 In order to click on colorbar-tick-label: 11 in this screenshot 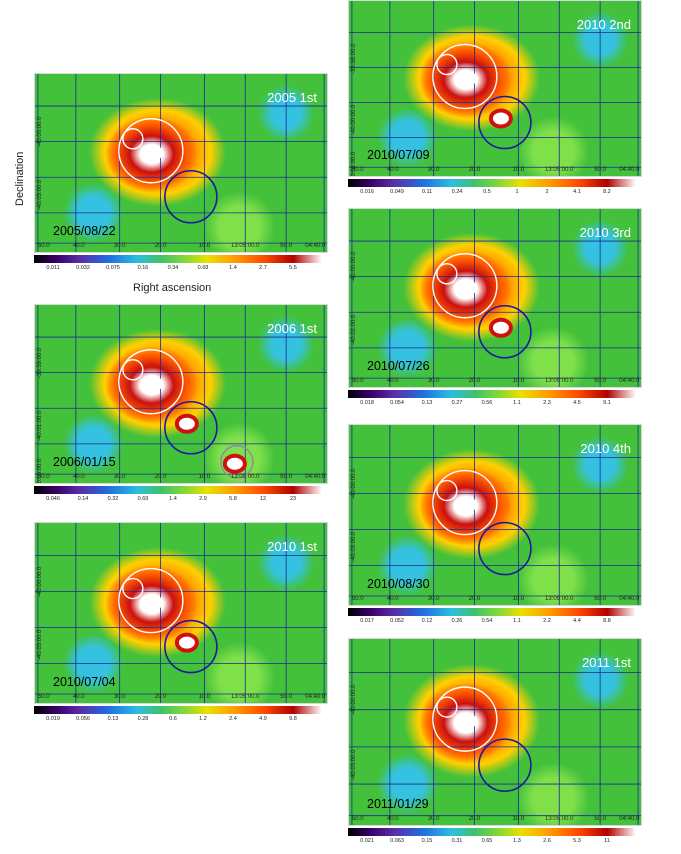, I will do `click(607, 841)`.